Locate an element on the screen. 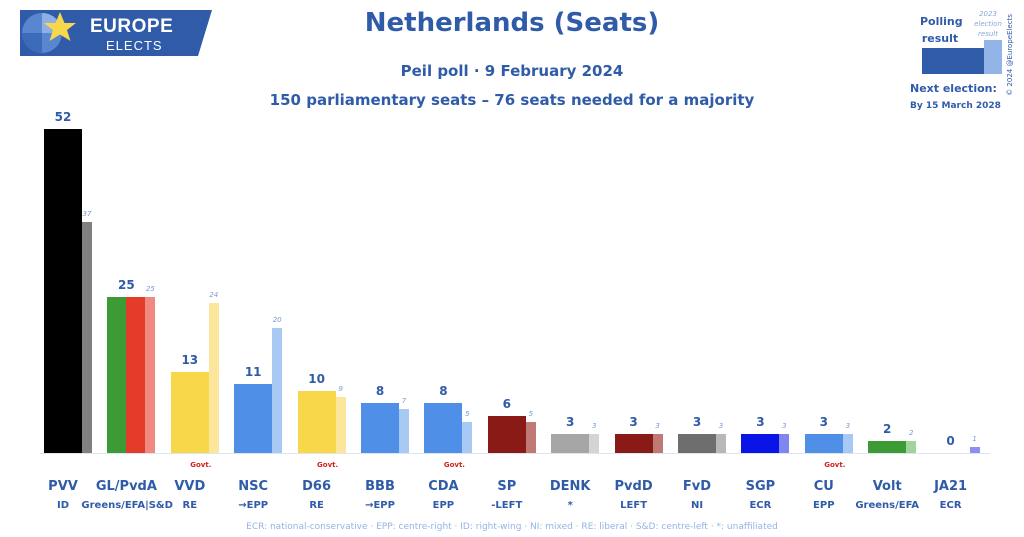 This screenshot has height=537, width=1024. party-group-gl-pvda: Greens/EFA|S&D is located at coordinates (127, 505).